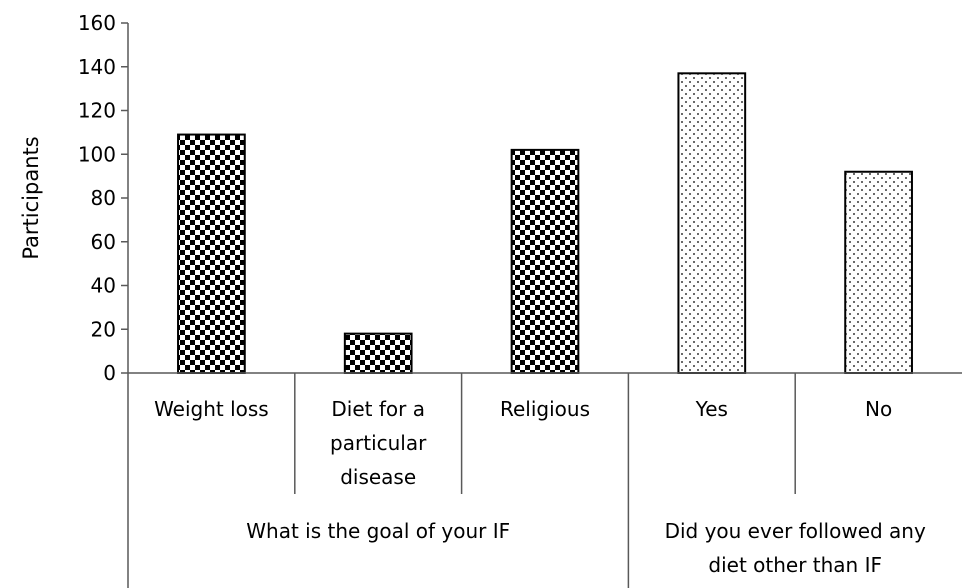 This screenshot has width=978, height=588. What do you see at coordinates (103, 329) in the screenshot?
I see `y-tick-label: 20` at bounding box center [103, 329].